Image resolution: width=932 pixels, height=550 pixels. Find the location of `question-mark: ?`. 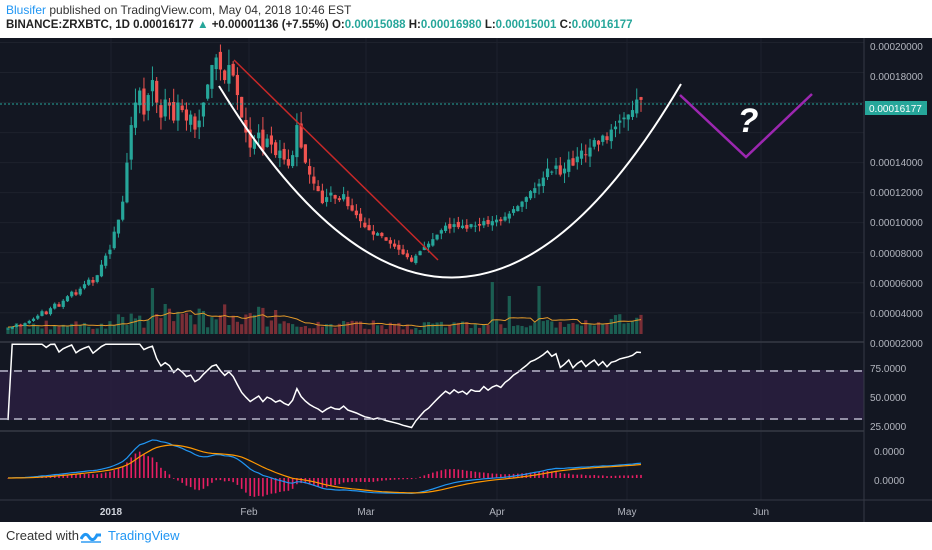

question-mark: ? is located at coordinates (748, 121).